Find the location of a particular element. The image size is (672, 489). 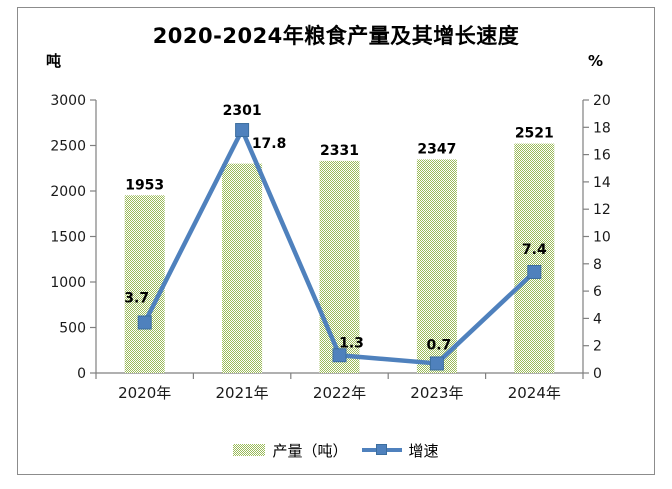

right-axis-tick-label: 16 is located at coordinates (602, 156).